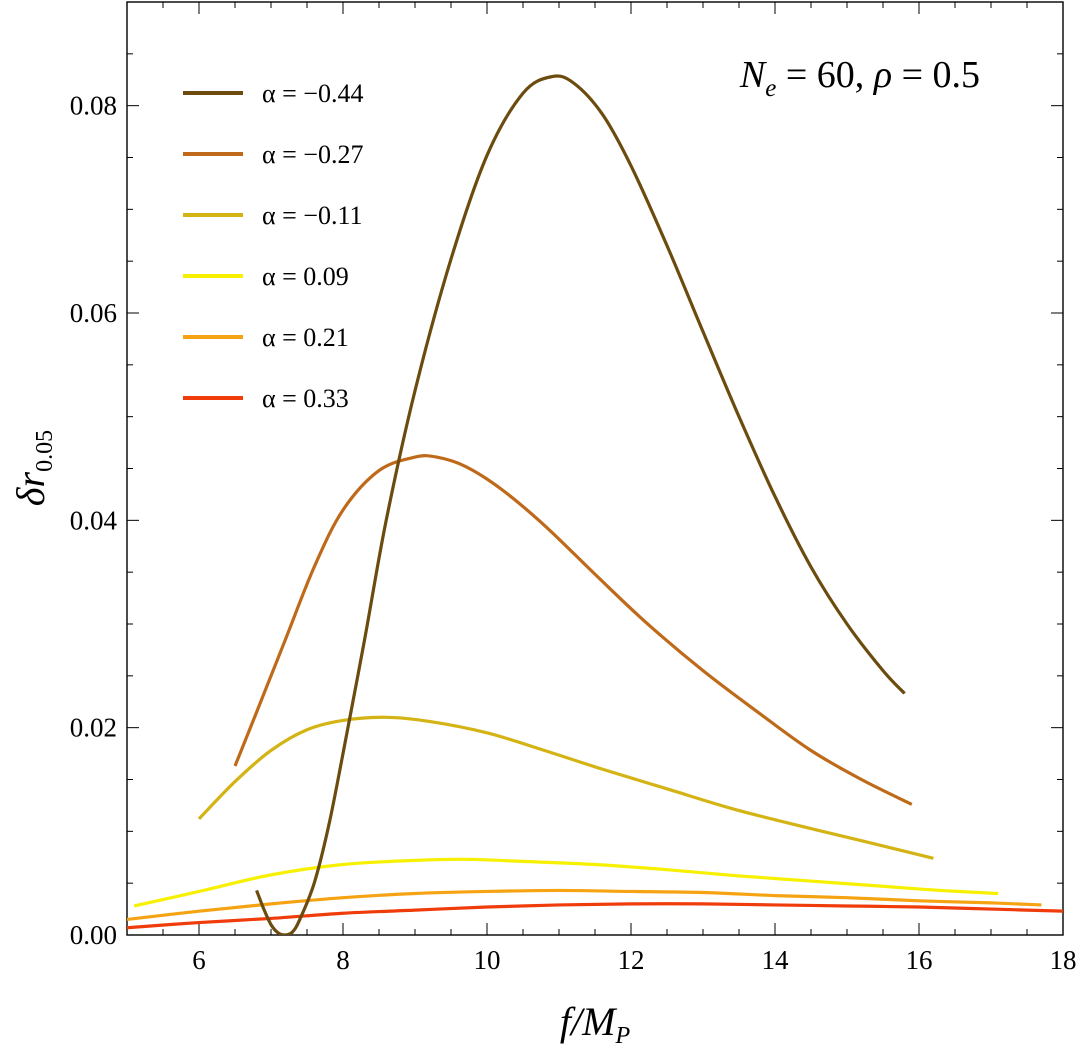  Describe the element at coordinates (199, 960) in the screenshot. I see `x-tick-label: 6` at that location.